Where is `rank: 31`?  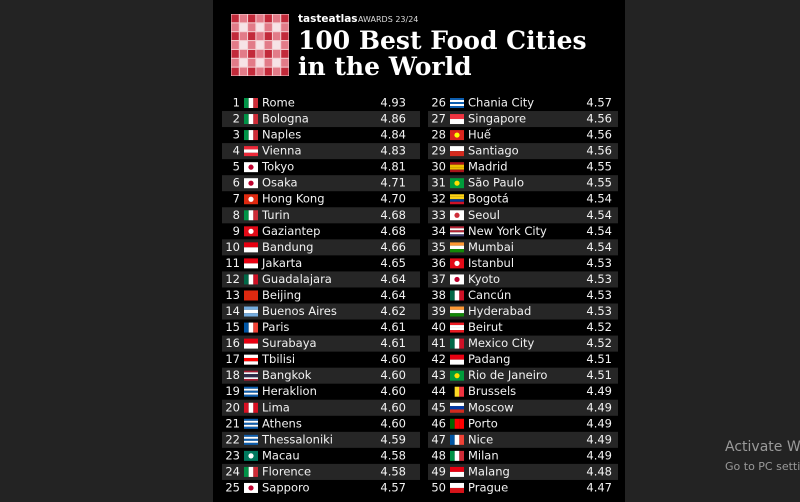
rank: 31 is located at coordinates (438, 183).